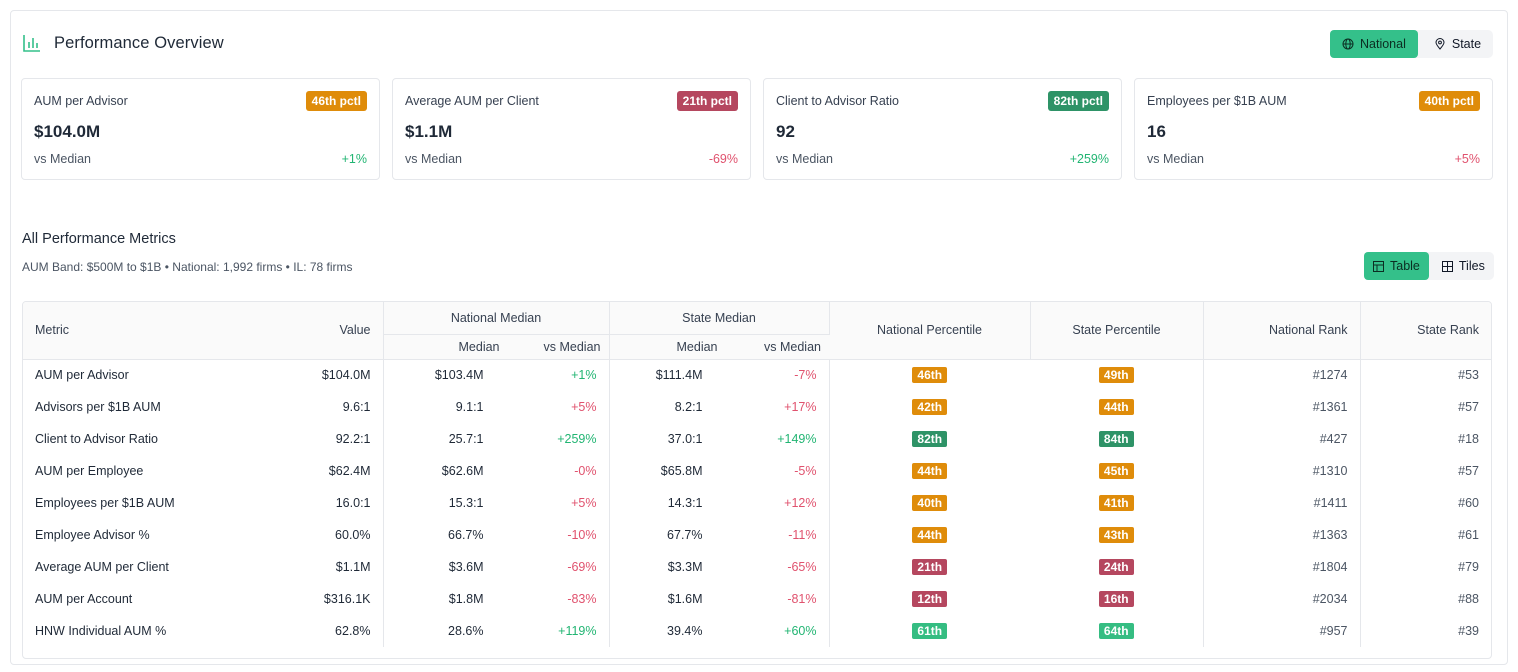 Image resolution: width=1518 pixels, height=672 pixels. Describe the element at coordinates (495, 503) in the screenshot. I see `national-median-cell: 15.3:1 +5%` at that location.